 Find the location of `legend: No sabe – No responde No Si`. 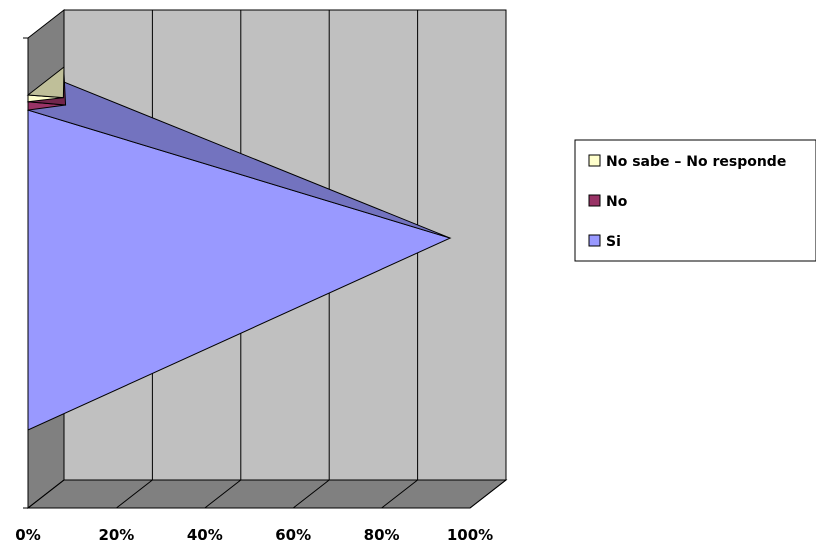

legend: No sabe – No responde No Si is located at coordinates (695, 200).